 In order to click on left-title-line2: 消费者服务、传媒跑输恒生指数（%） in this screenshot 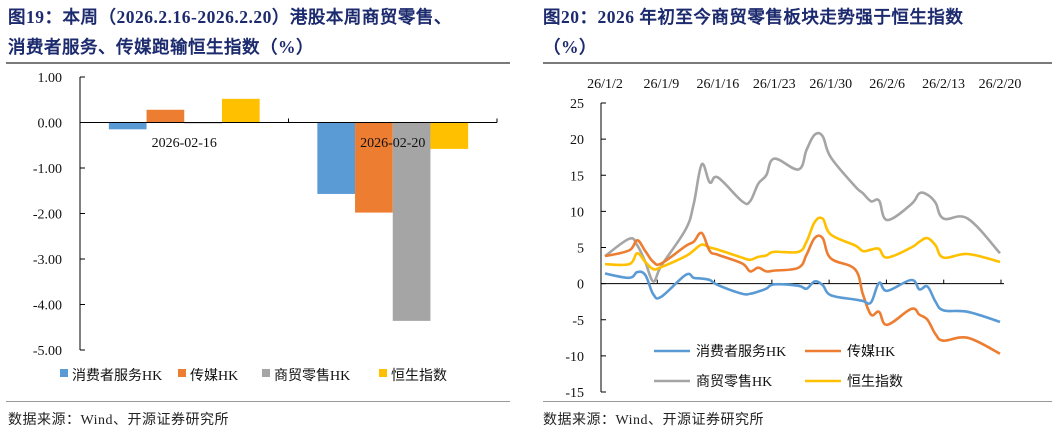, I will do `click(161, 47)`.